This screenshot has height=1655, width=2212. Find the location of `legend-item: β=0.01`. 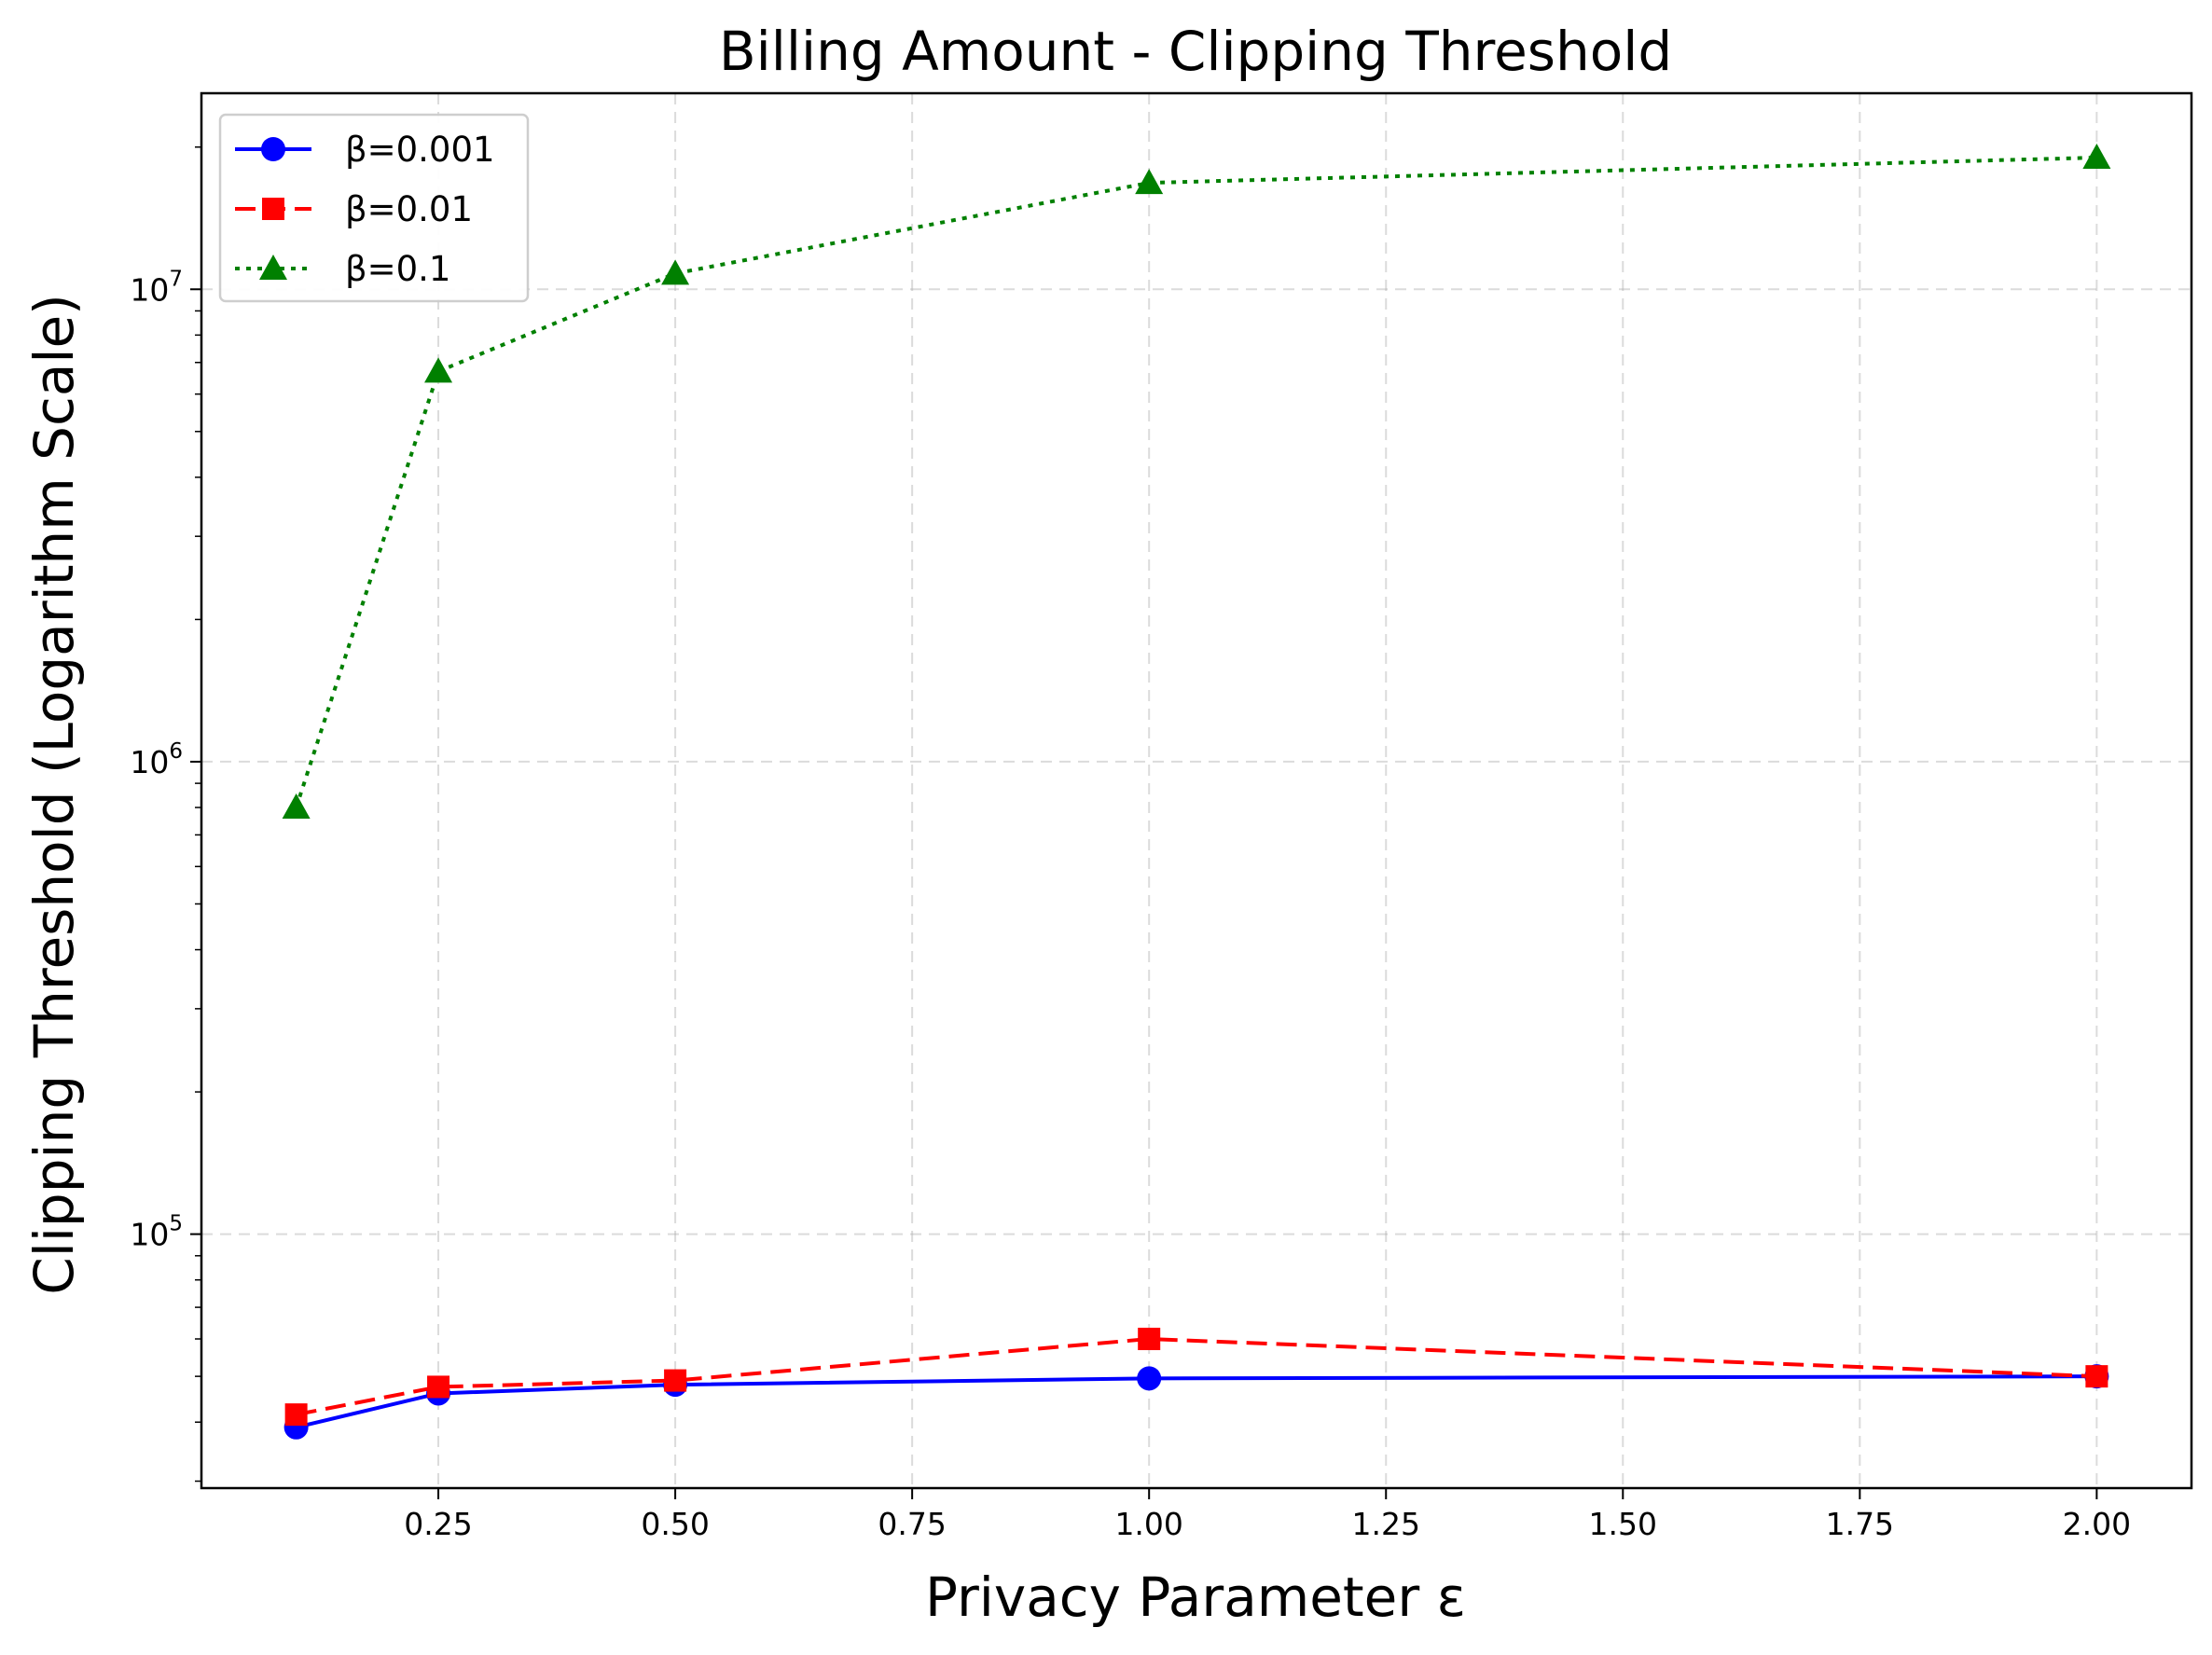

legend-item: β=0.01 is located at coordinates (354, 209).